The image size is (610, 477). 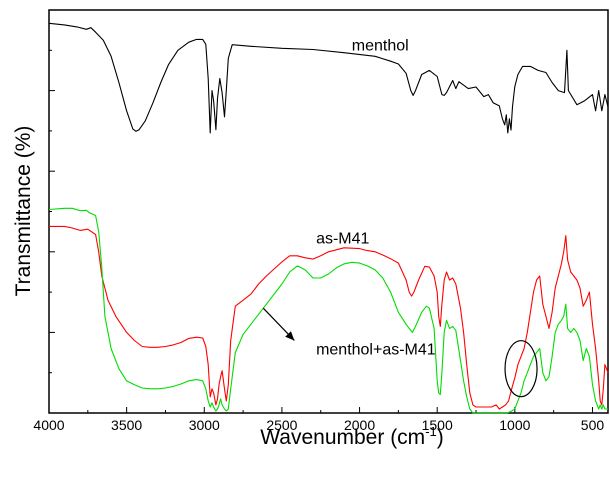 What do you see at coordinates (437, 425) in the screenshot?
I see `x-tick-label: 1500` at bounding box center [437, 425].